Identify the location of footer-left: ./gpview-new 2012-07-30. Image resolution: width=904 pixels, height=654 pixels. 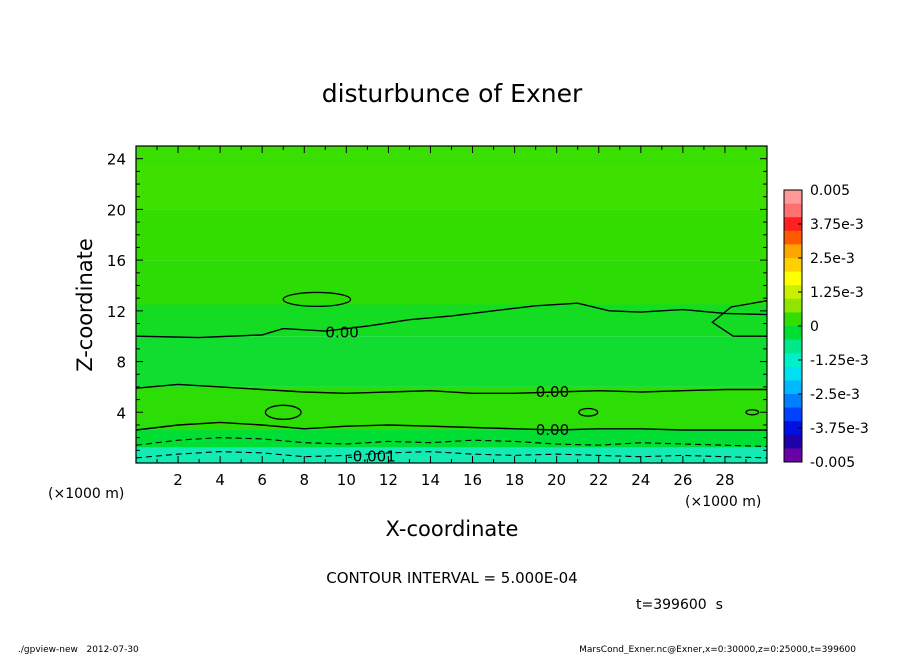
(78, 649).